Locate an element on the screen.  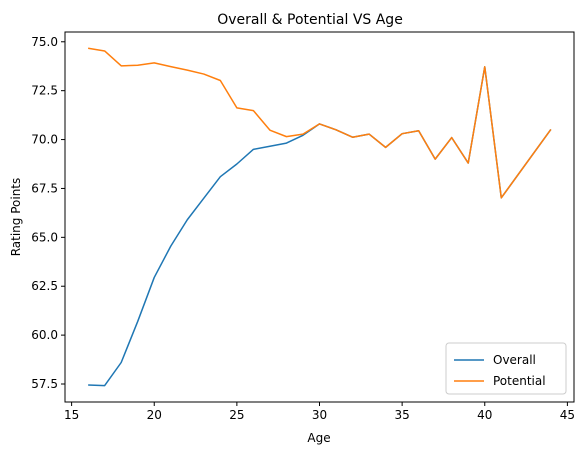
y-tick-label: 70.0 is located at coordinates (44, 140).